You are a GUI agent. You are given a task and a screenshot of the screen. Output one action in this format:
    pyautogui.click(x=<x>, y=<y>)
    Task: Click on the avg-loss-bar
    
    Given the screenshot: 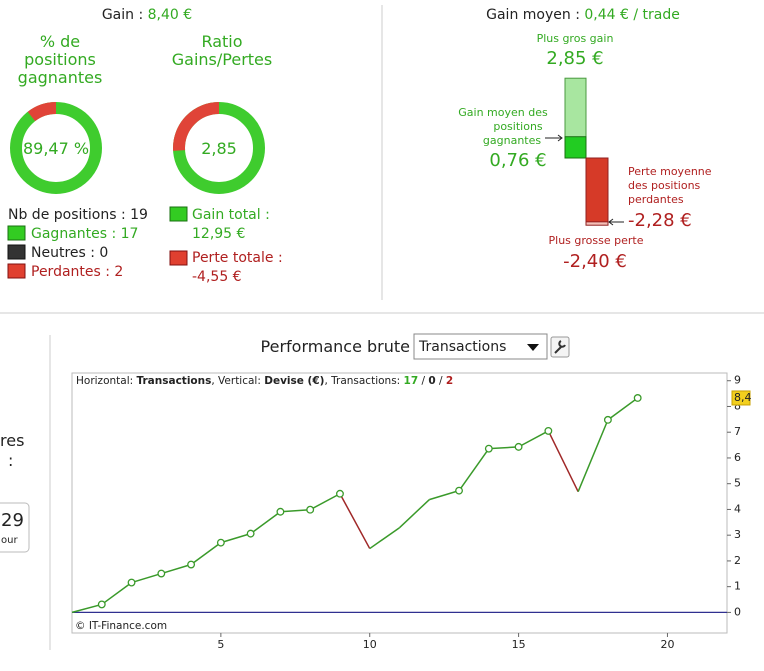 What is the action you would take?
    pyautogui.click(x=597, y=190)
    